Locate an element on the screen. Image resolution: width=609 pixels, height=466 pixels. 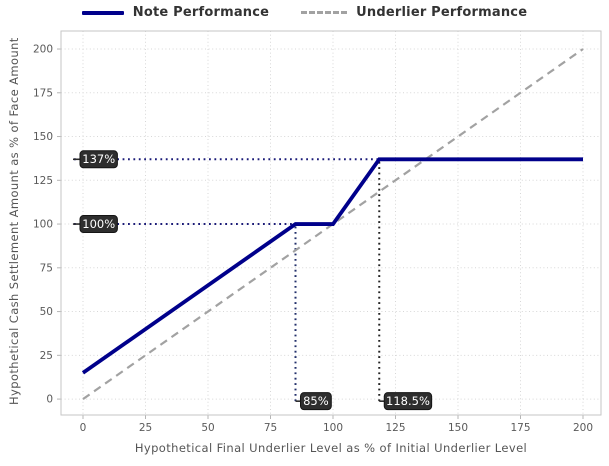
svg-text: 137% is located at coordinates (98, 159).